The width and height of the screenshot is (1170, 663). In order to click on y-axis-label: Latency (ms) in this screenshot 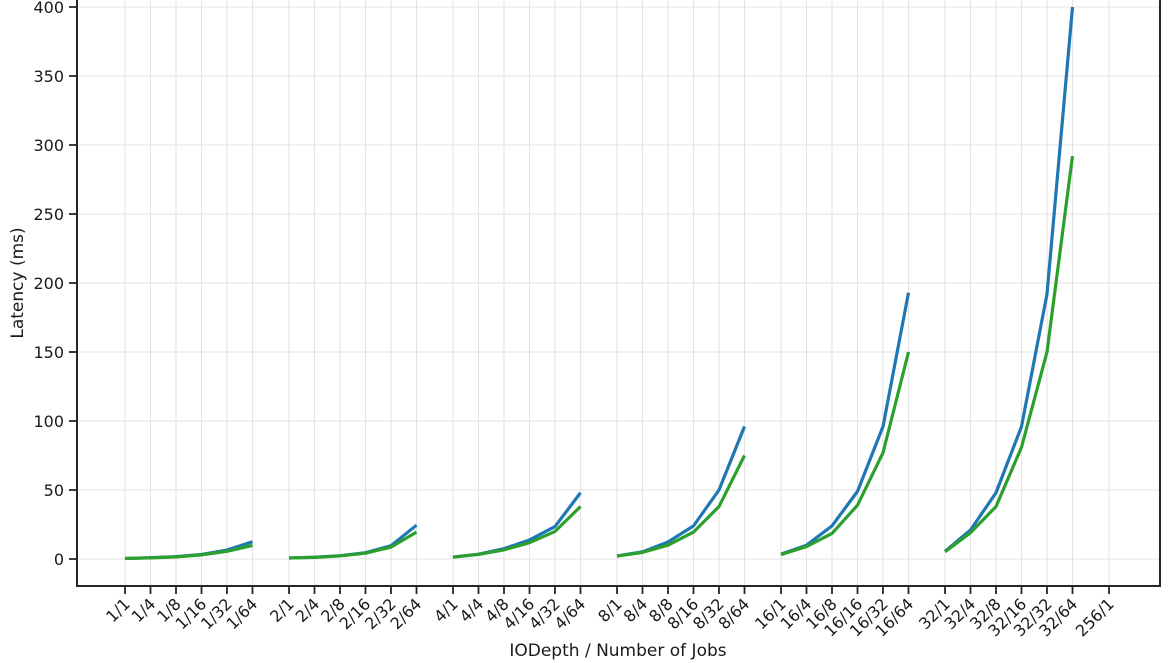, I will do `click(18, 282)`.